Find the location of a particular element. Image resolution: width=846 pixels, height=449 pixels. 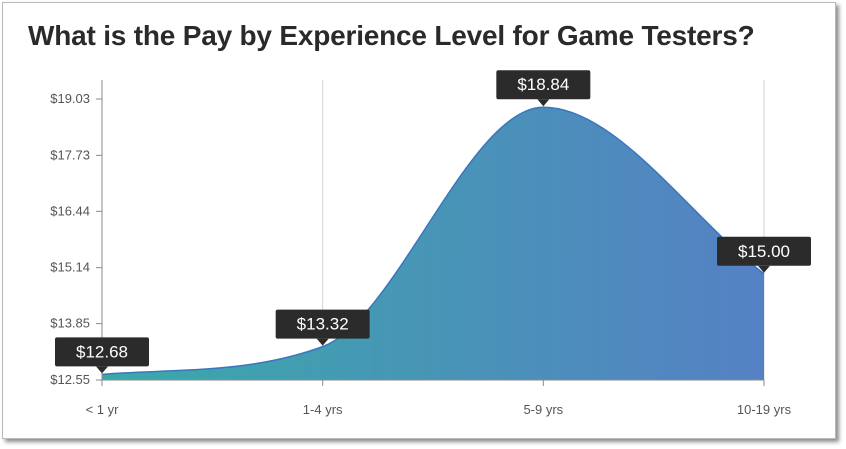

data-label-text: $13.32 is located at coordinates (323, 324).